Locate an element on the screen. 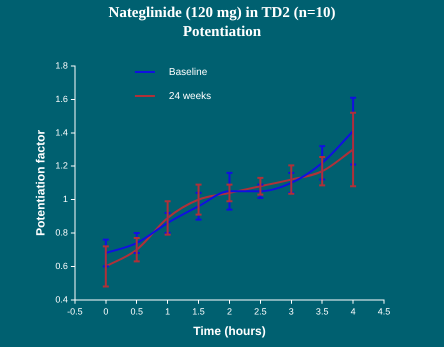  x-tick-label: 1 is located at coordinates (167, 311).